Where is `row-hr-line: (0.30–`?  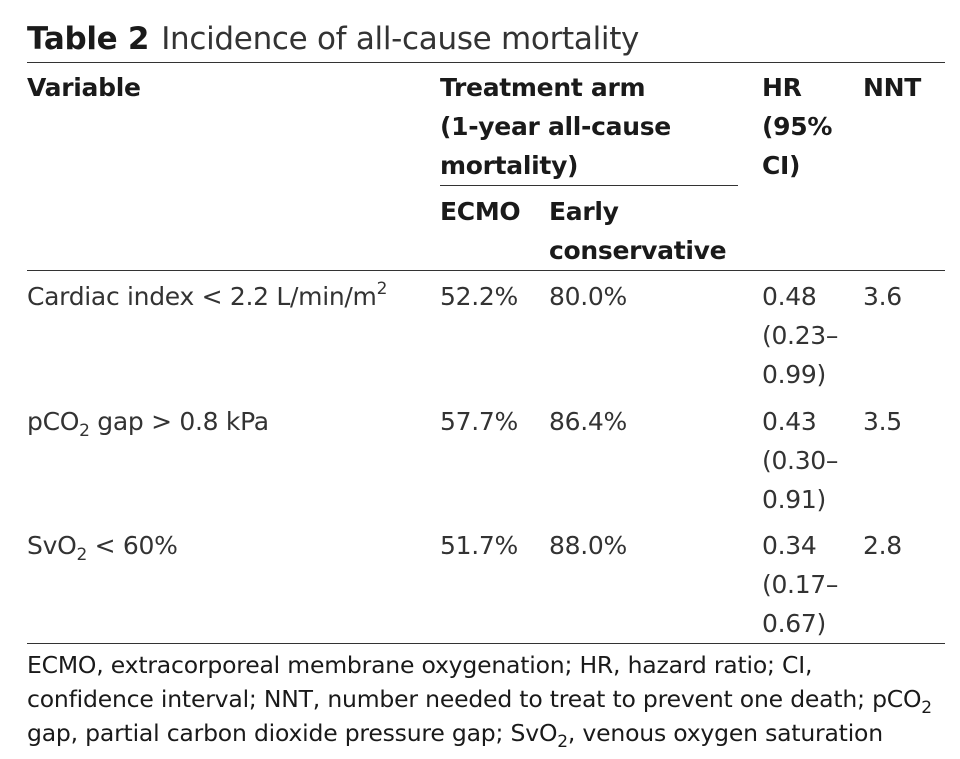 row-hr-line: (0.30– is located at coordinates (800, 460).